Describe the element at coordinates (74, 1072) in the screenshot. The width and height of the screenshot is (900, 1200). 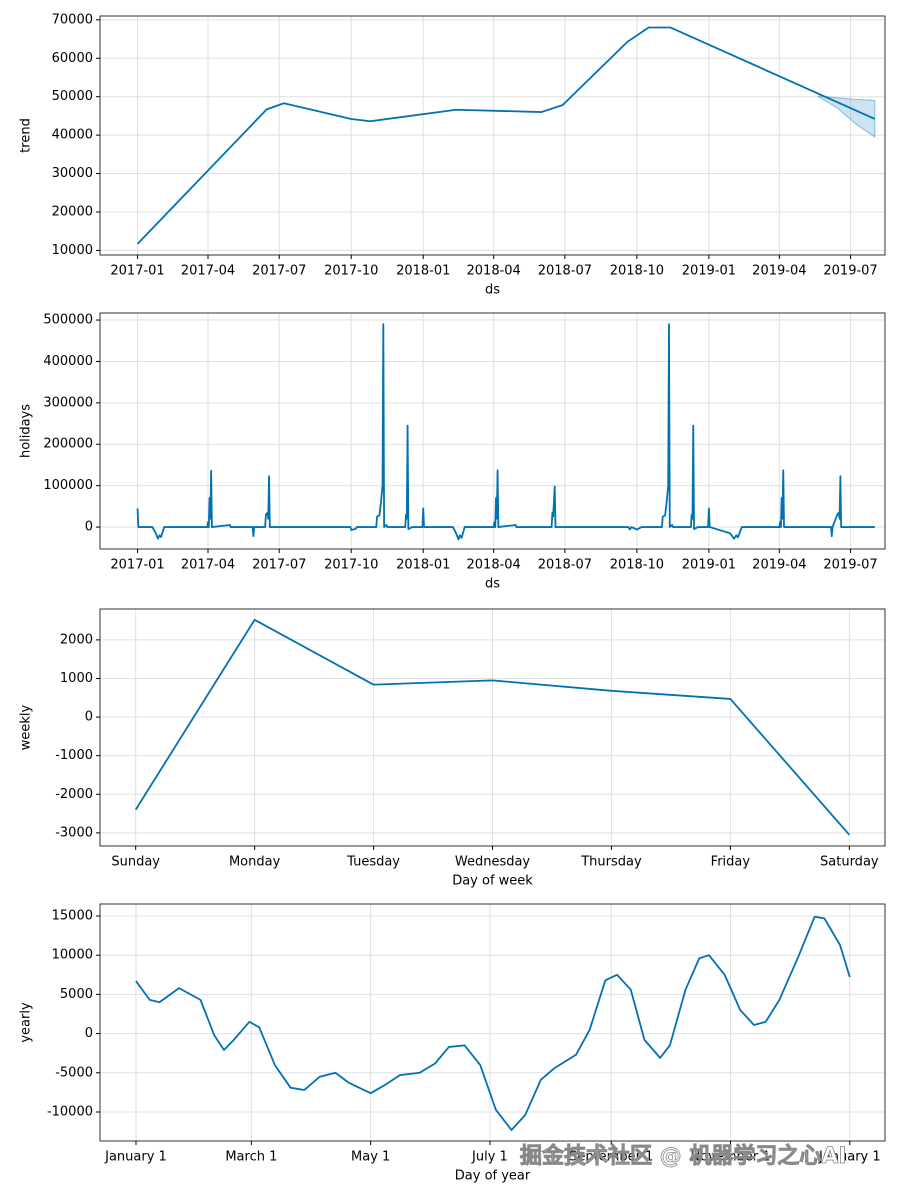
I see `y-tick-label: -5000` at that location.